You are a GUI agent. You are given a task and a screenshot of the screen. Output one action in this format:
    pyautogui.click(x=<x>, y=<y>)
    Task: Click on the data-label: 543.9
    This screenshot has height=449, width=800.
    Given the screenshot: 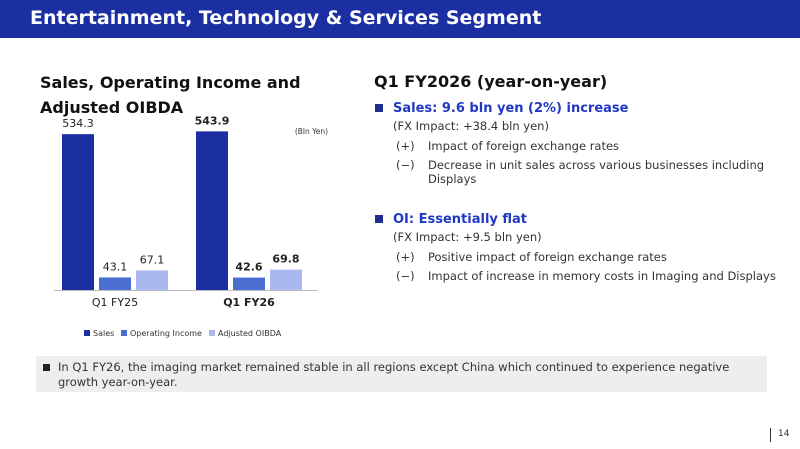 What is the action you would take?
    pyautogui.click(x=212, y=120)
    